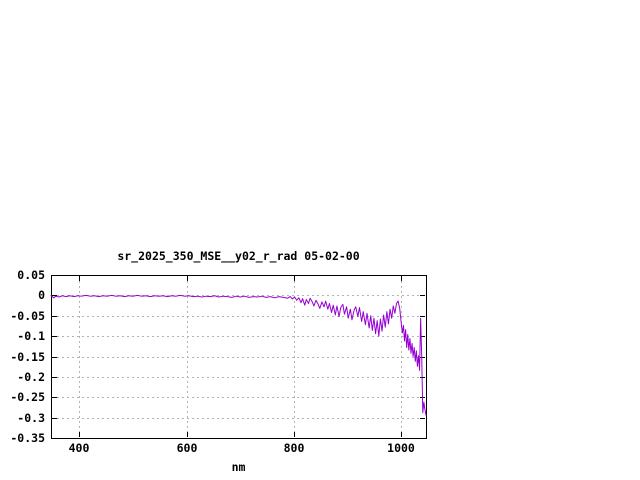 This screenshot has width=640, height=480. I want to click on y-tick-label: -0.35, so click(27, 438).